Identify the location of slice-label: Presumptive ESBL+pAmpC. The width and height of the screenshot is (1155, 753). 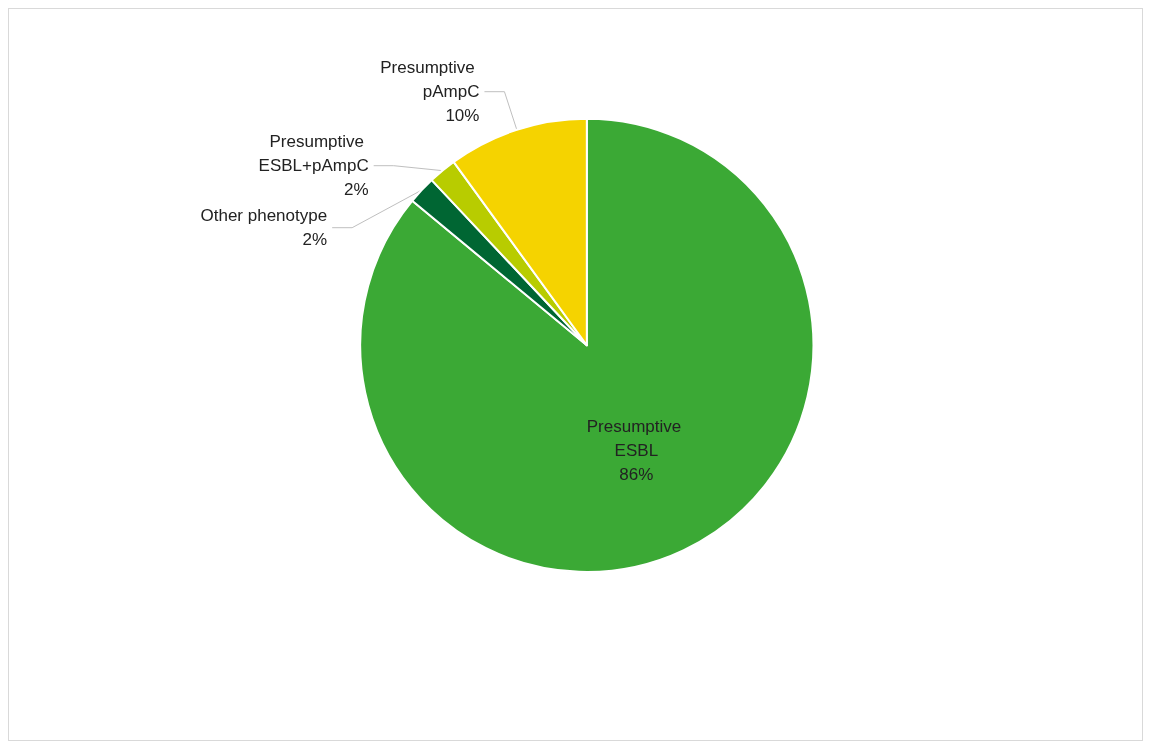
(313, 154).